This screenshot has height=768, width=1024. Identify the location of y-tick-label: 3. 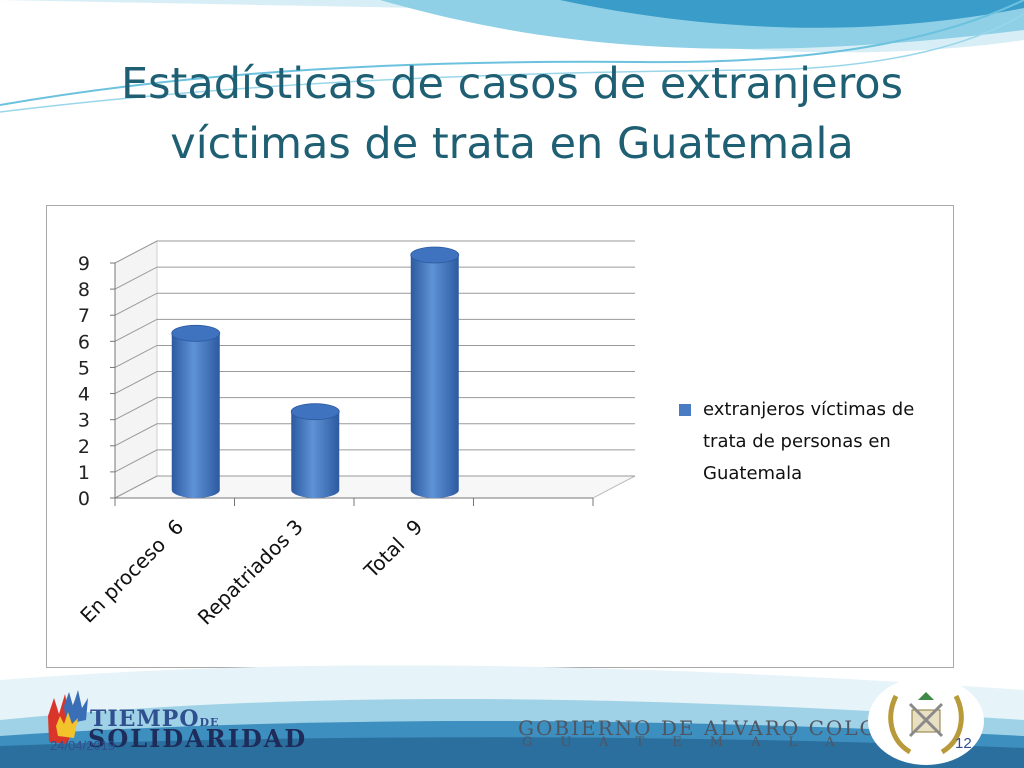
(84, 421).